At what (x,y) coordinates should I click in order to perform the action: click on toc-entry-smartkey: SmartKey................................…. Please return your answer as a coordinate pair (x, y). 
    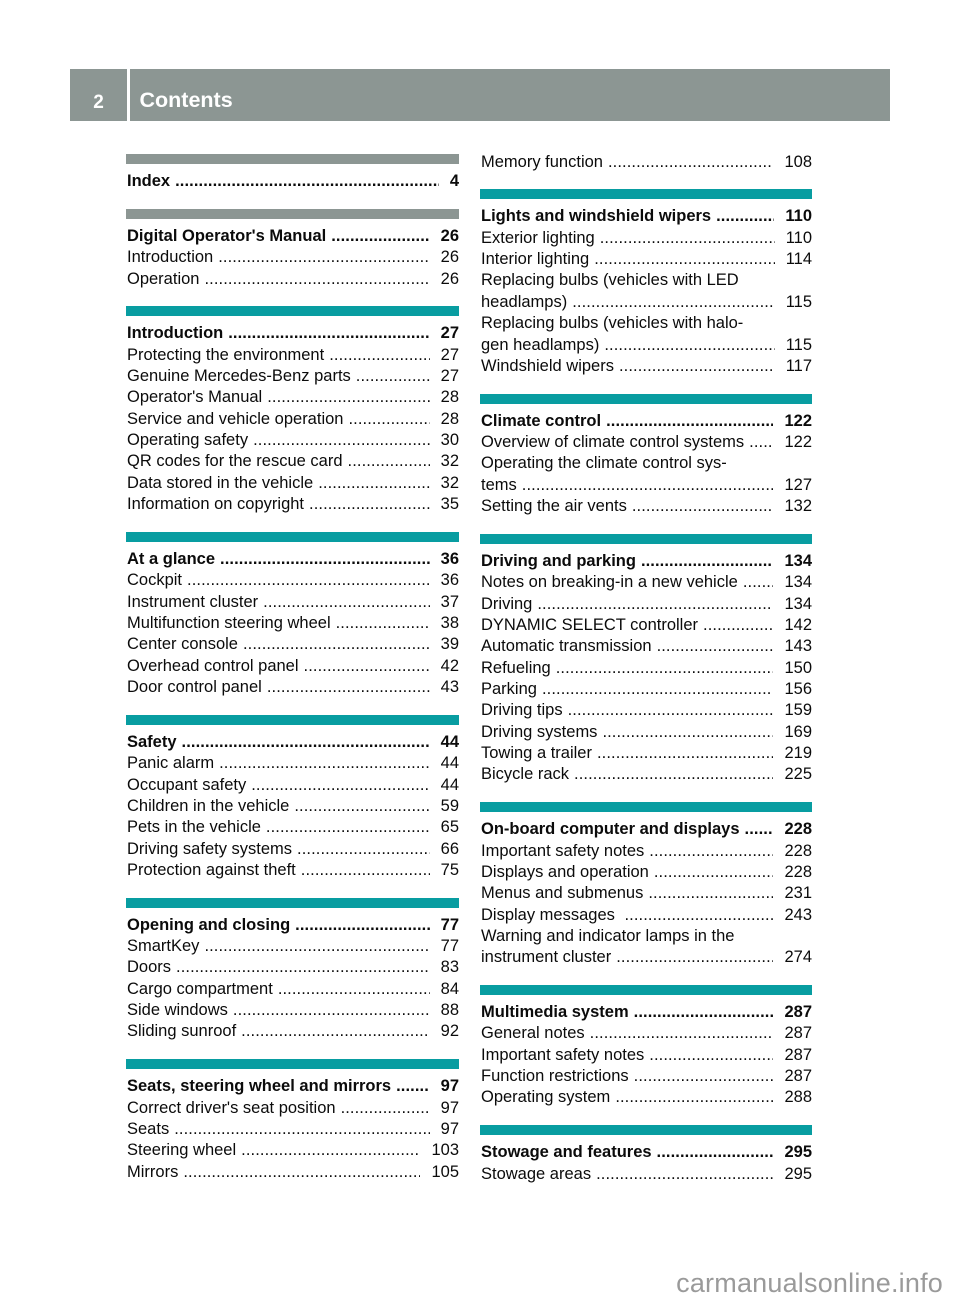
    Looking at the image, I should click on (292, 946).